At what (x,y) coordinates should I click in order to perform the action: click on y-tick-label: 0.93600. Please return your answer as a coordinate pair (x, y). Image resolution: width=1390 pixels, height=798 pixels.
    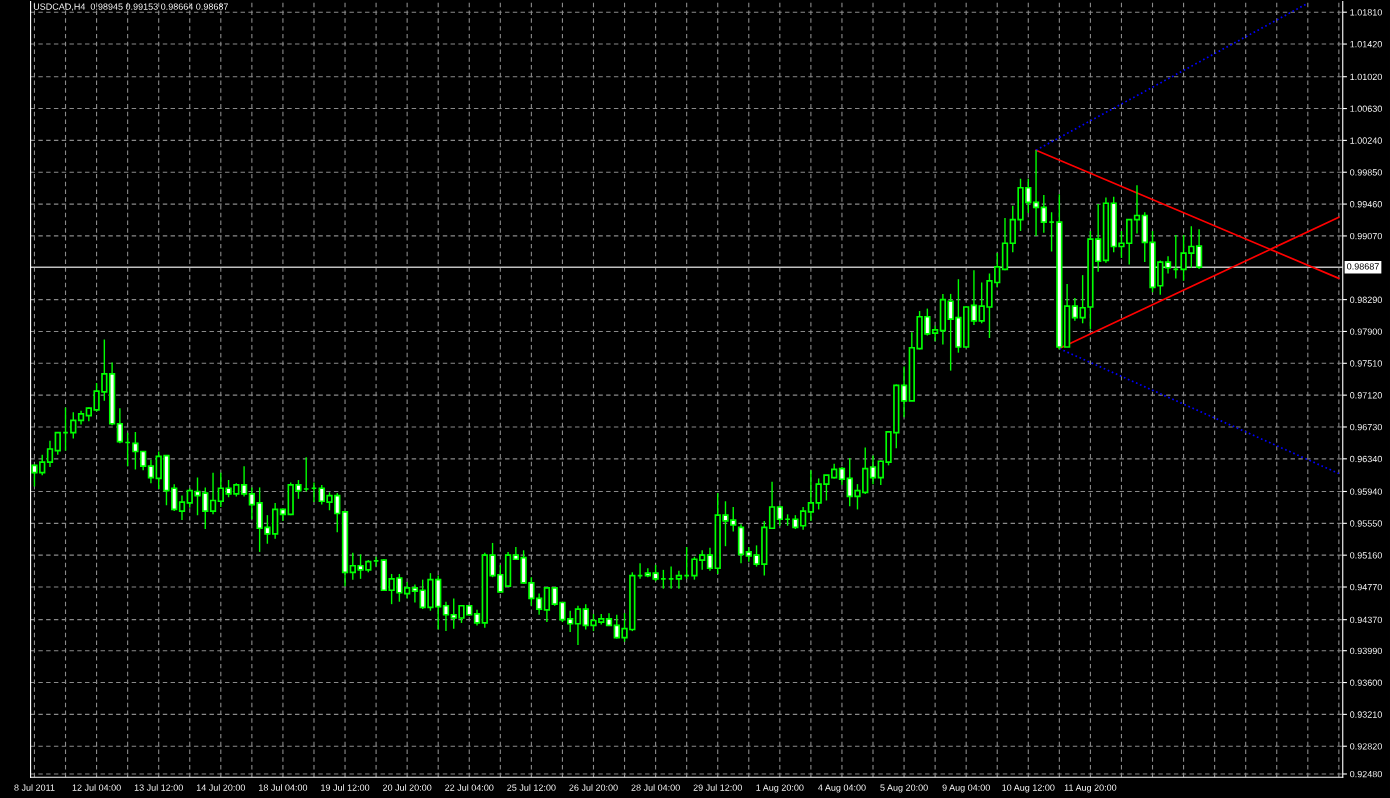
    Looking at the image, I should click on (1366, 682).